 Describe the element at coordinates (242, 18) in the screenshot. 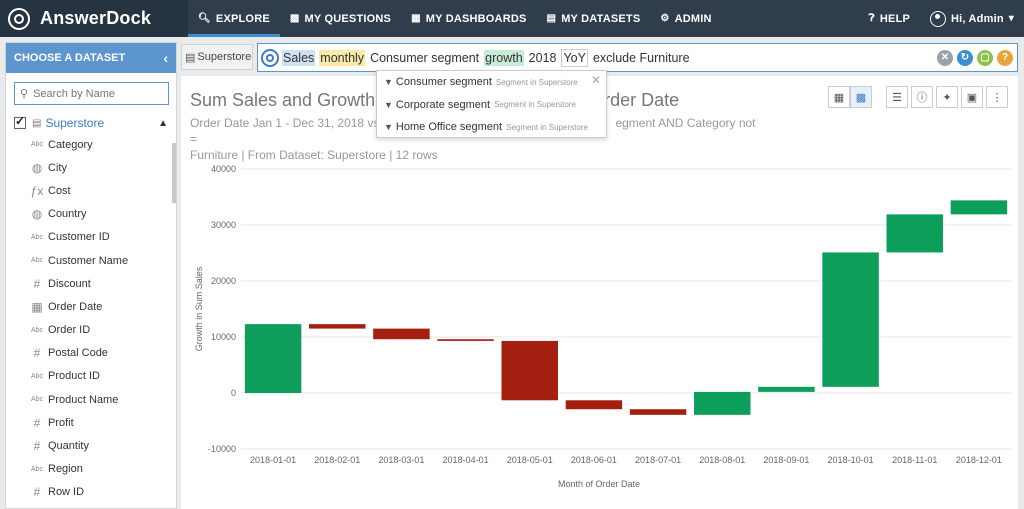

I see `nav-label: EXPLORE` at that location.